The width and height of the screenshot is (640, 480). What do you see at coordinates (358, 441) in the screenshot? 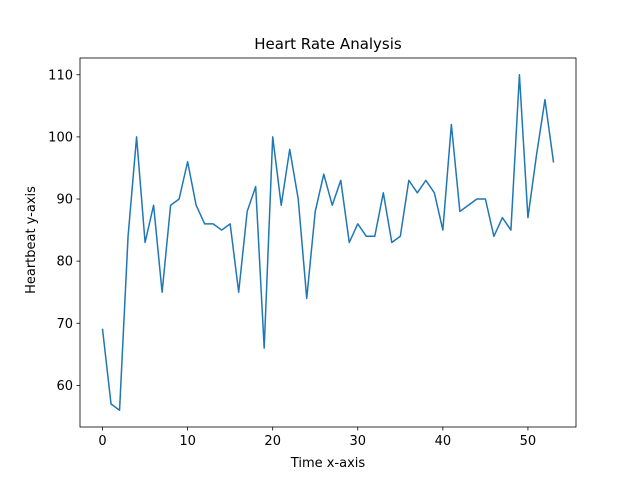
I see `x-tick-label: 30` at bounding box center [358, 441].